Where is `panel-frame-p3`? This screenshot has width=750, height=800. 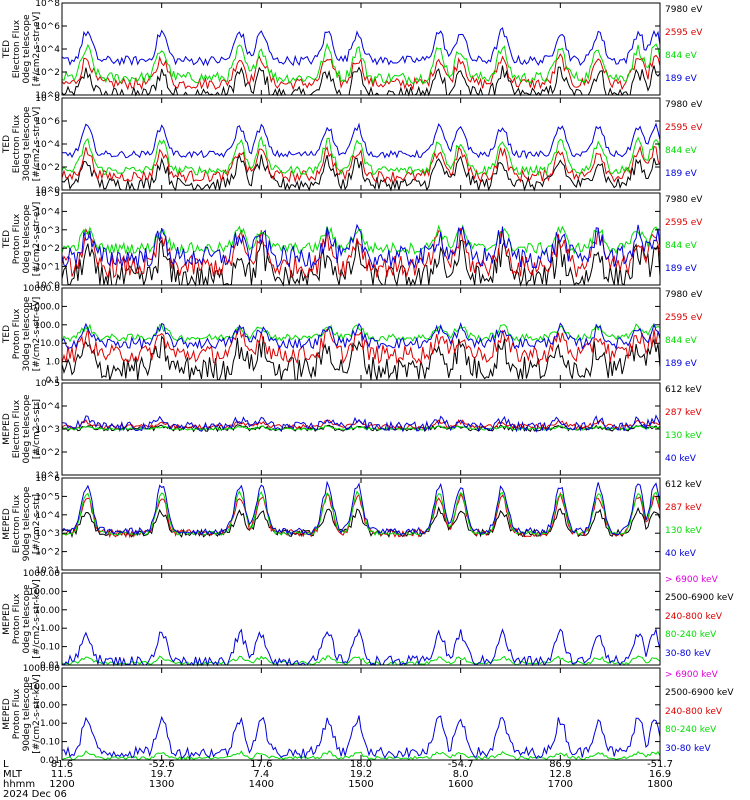
panel-frame-p3 is located at coordinates (361, 239).